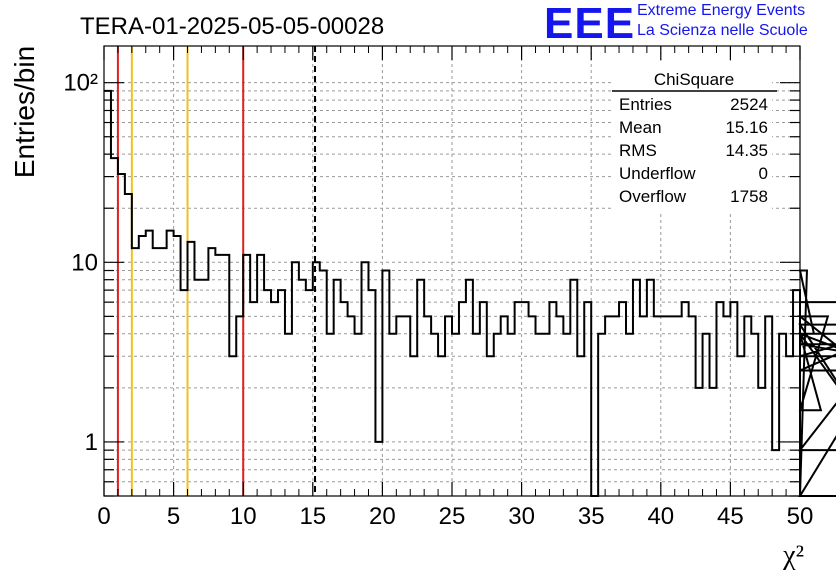  I want to click on x-tick-labels: 0 5 10 15 20 25 30 35 40 45 50, so click(455, 516).